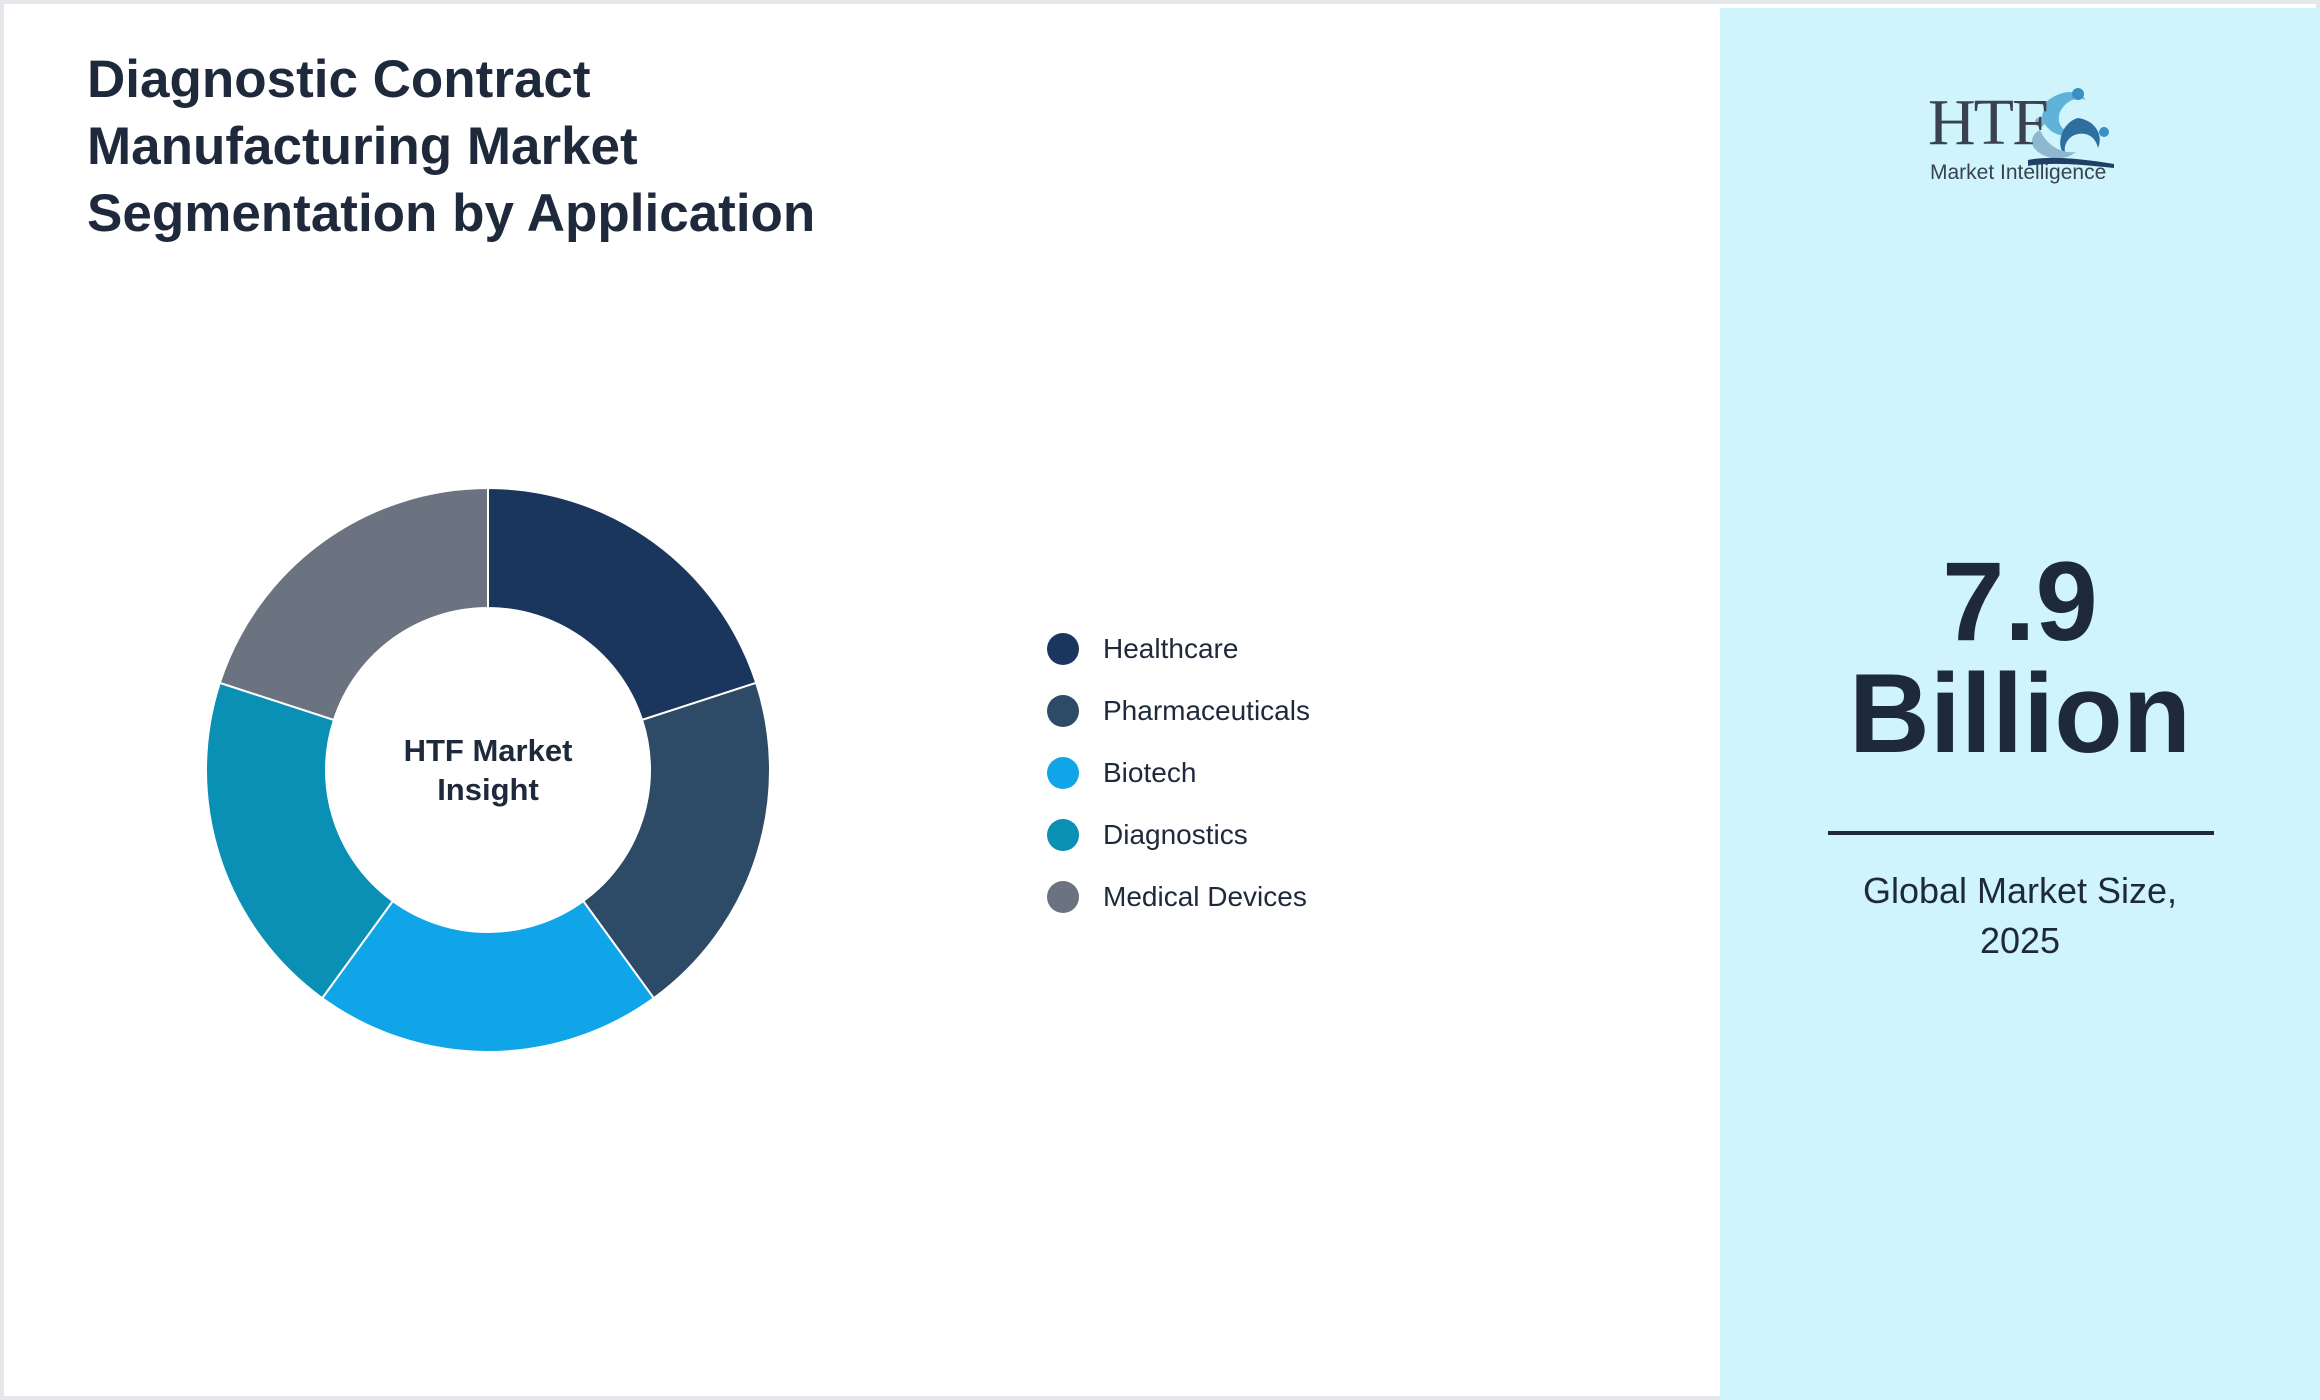 The width and height of the screenshot is (2320, 1400). I want to click on legend-item-biotech: Biotech, so click(1178, 773).